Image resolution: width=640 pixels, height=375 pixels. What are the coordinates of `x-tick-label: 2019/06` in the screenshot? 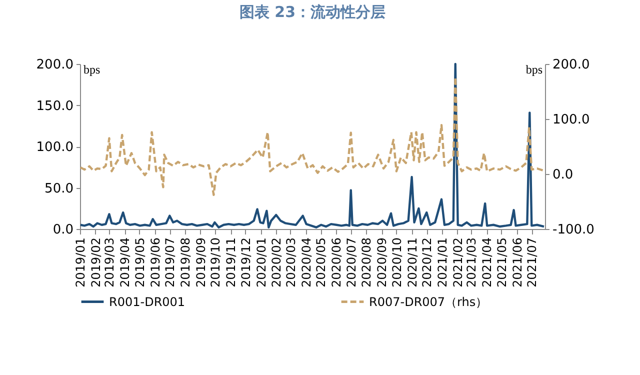 It's located at (155, 263).